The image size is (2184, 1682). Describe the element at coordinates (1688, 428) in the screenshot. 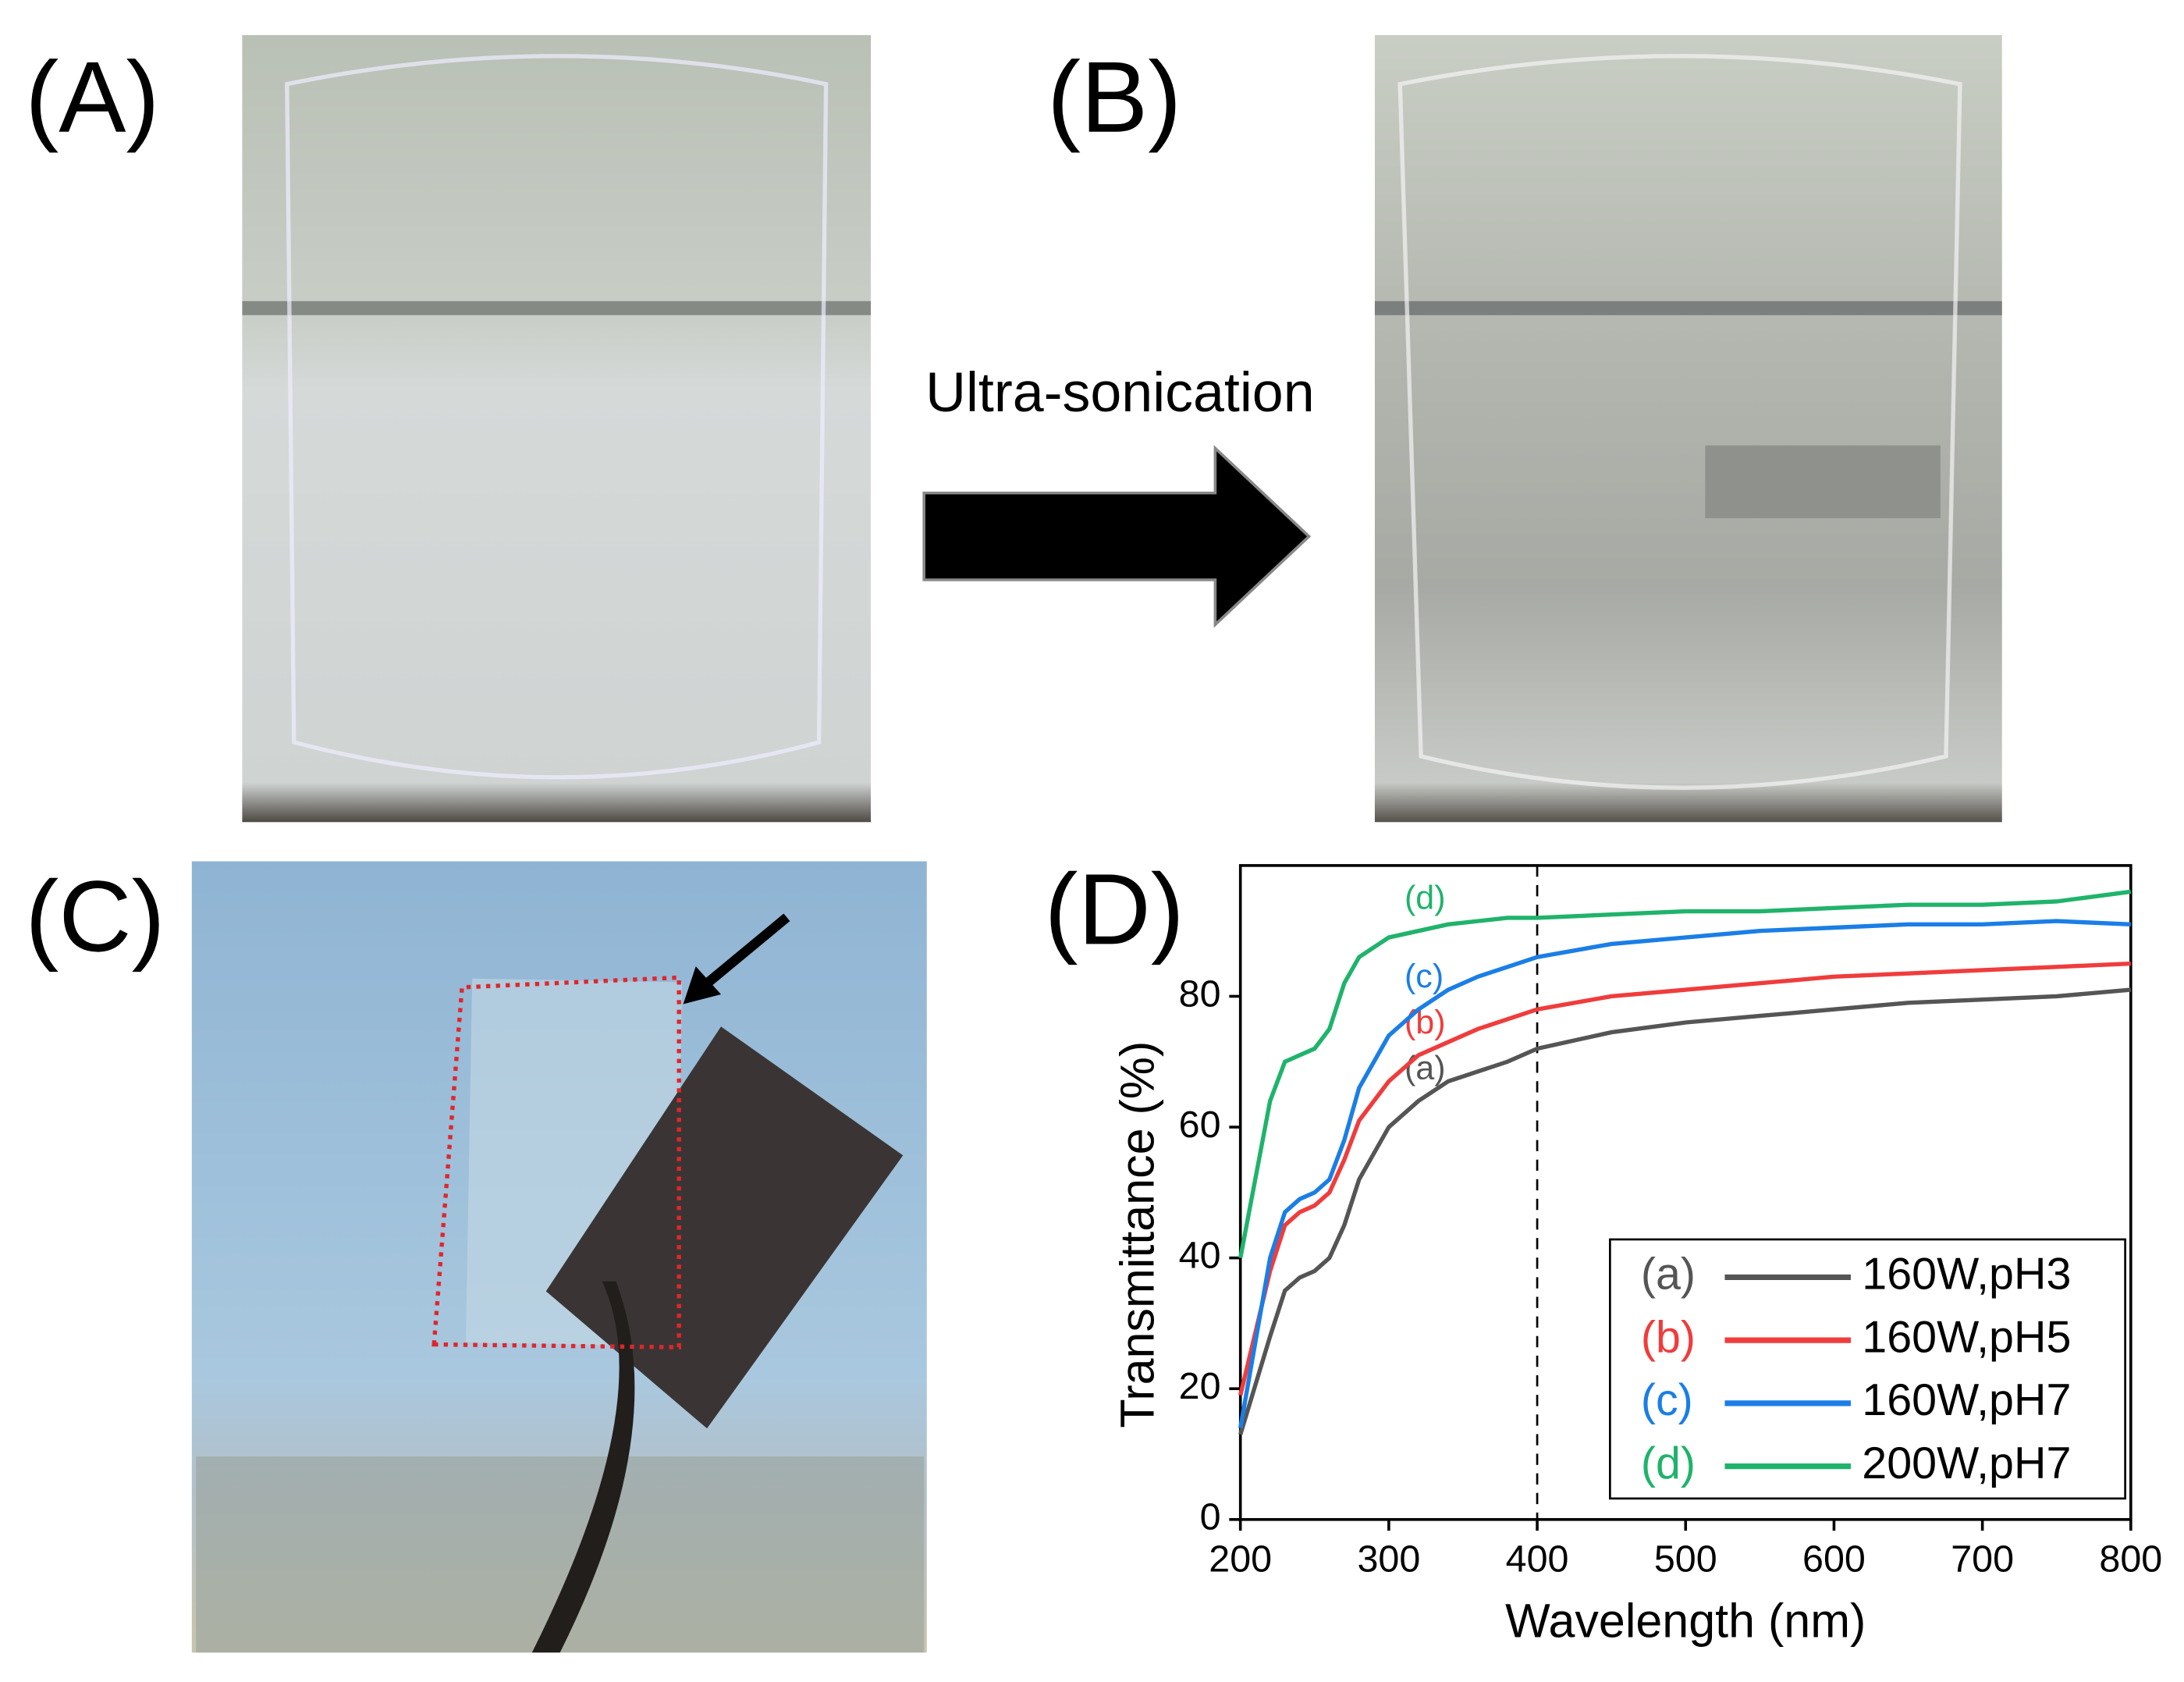

I see `photo-b` at that location.